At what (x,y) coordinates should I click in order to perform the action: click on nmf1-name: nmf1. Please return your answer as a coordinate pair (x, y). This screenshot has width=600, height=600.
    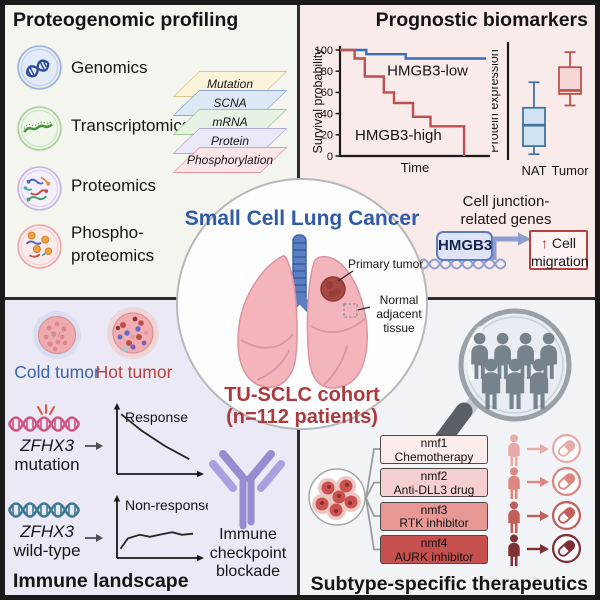
    Looking at the image, I should click on (434, 443).